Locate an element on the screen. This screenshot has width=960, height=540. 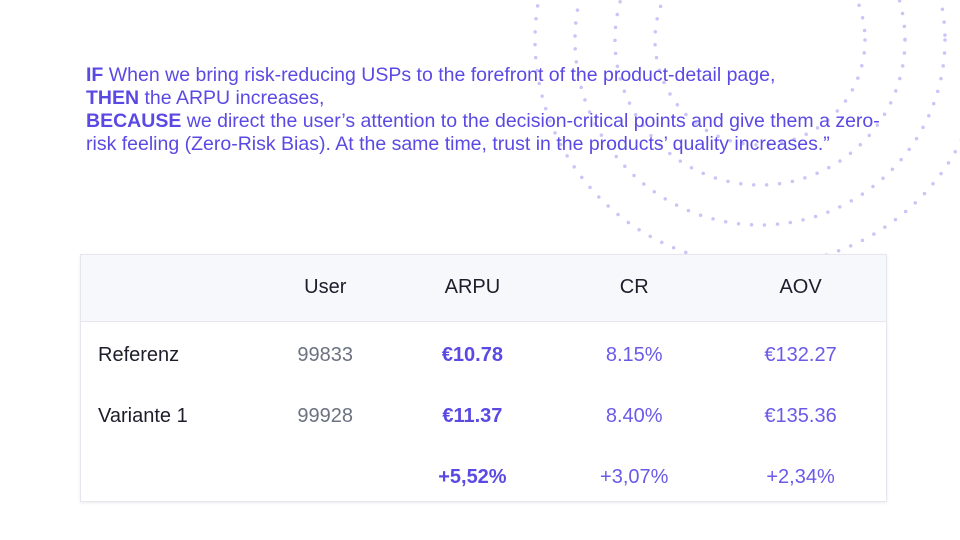
row-label is located at coordinates (170, 477).